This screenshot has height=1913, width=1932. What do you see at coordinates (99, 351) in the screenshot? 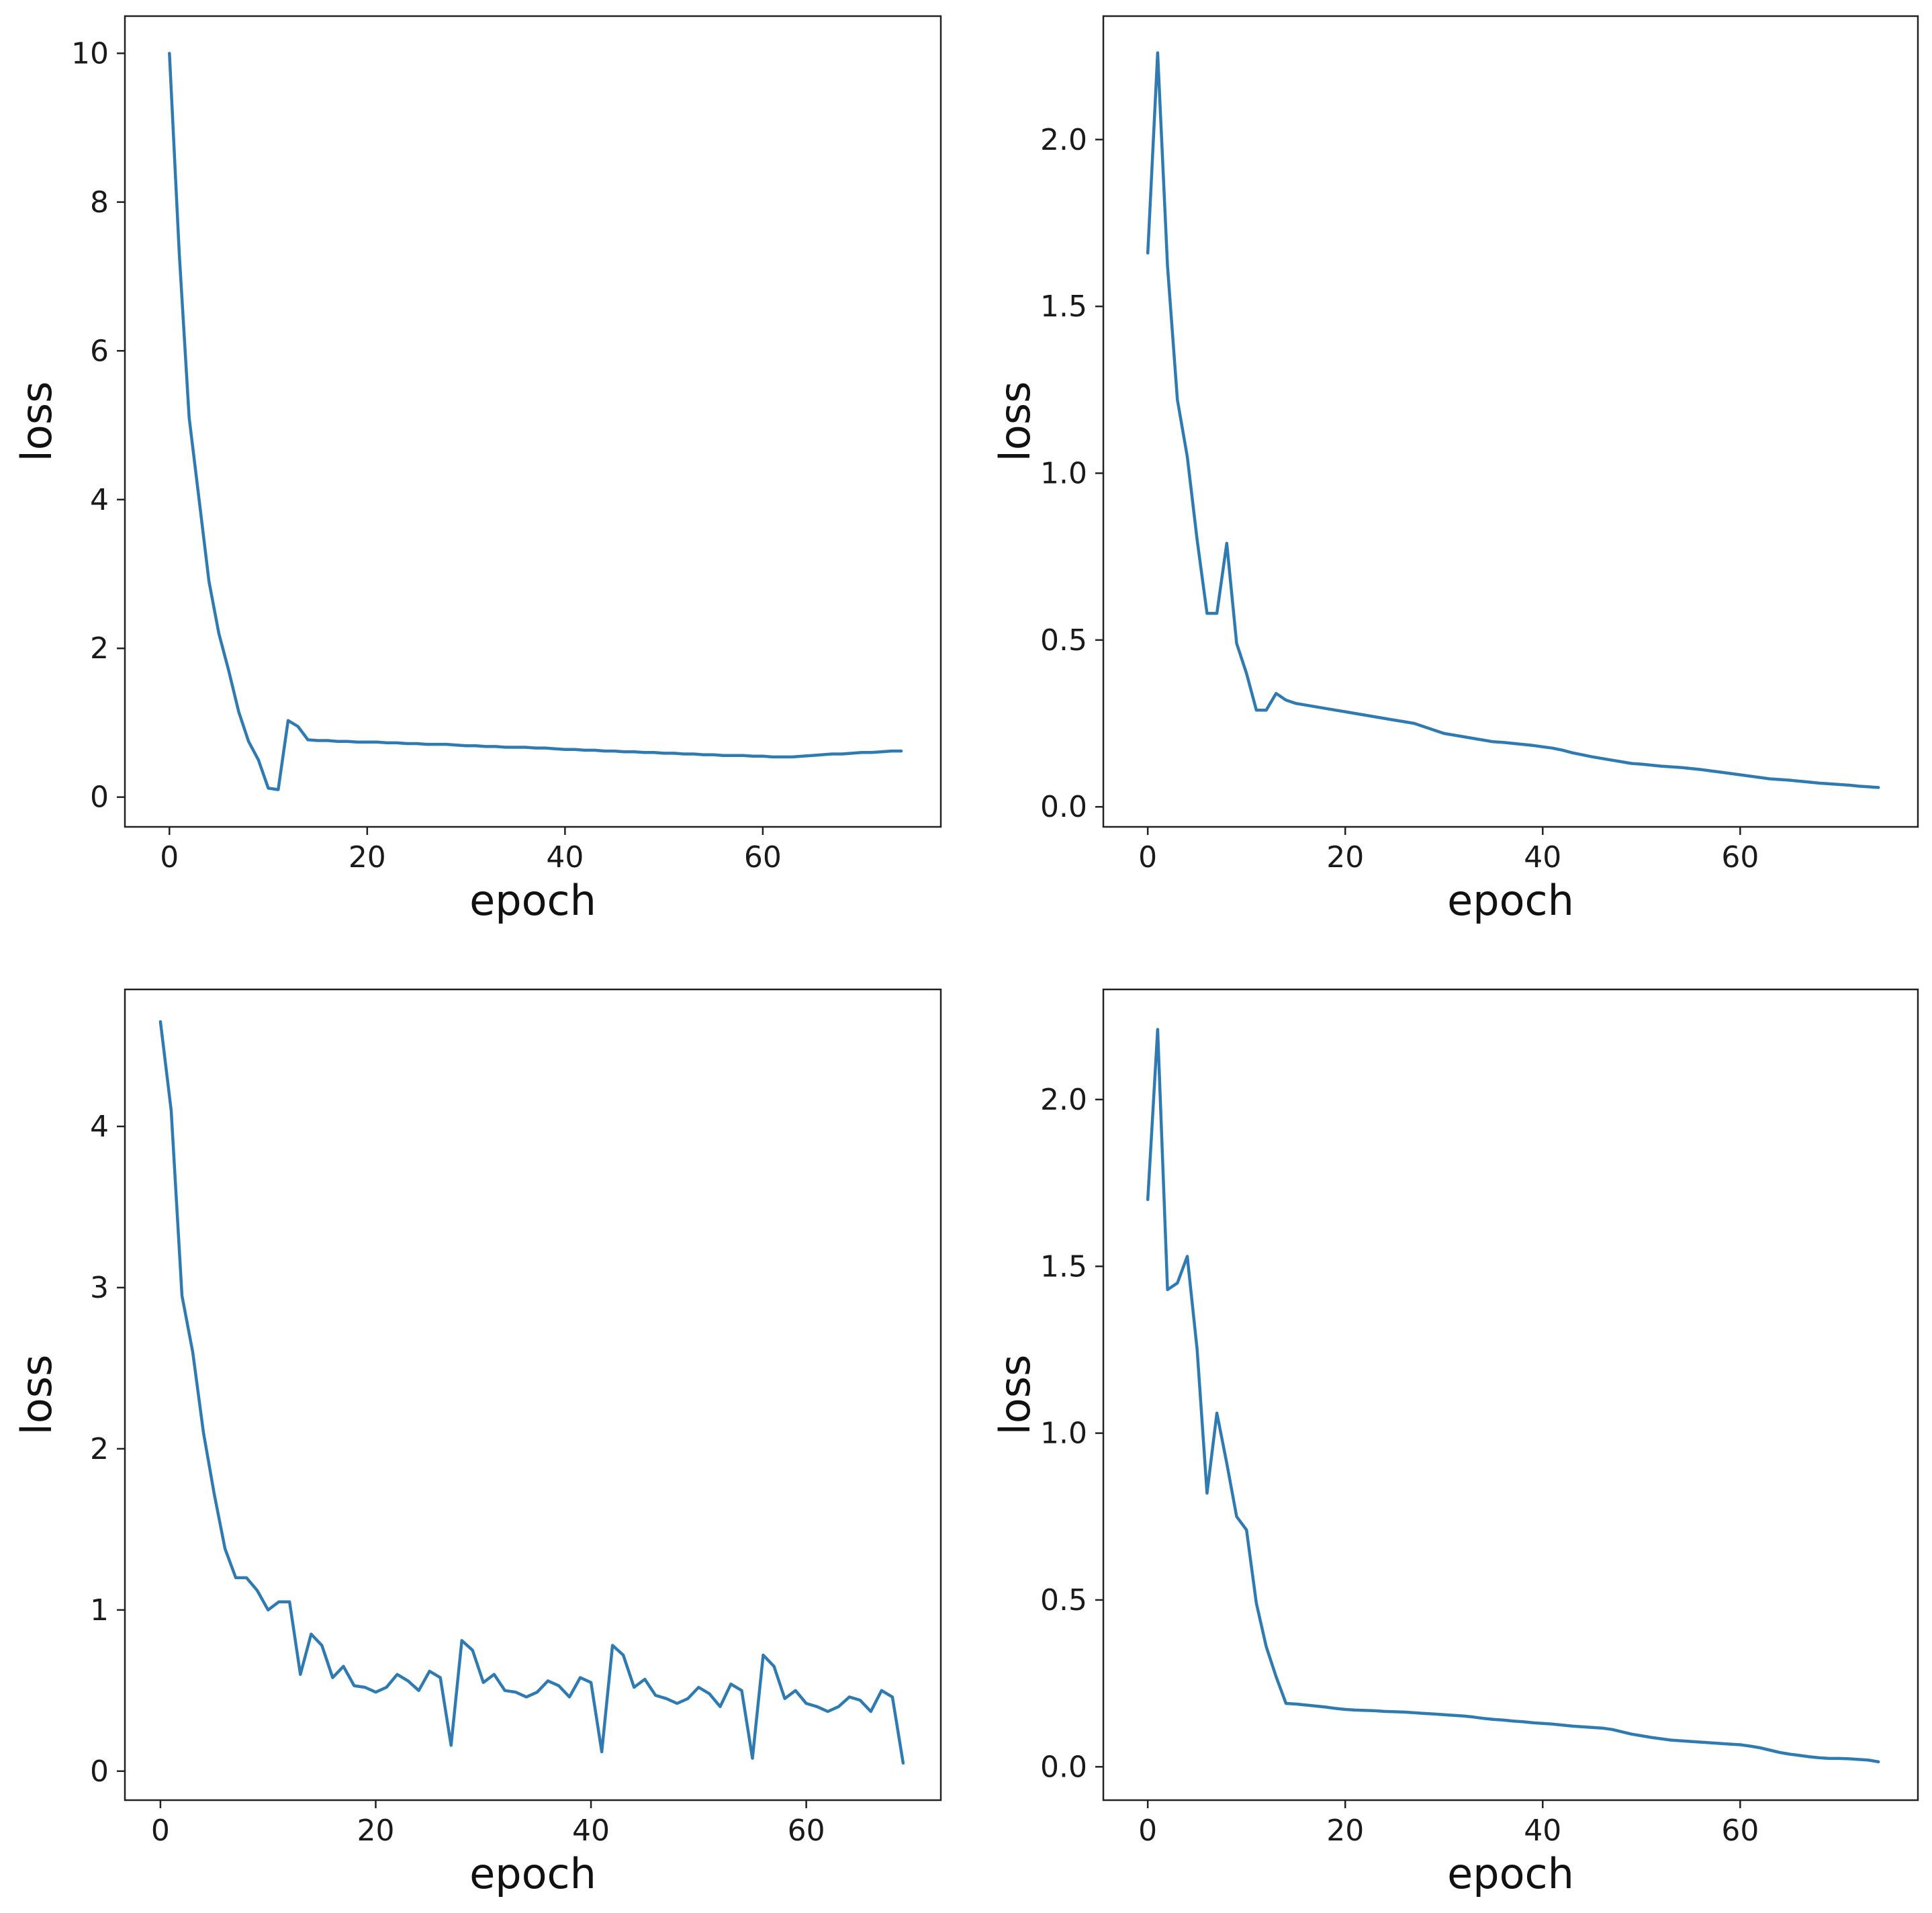
I see `y-tick-label: 6` at bounding box center [99, 351].